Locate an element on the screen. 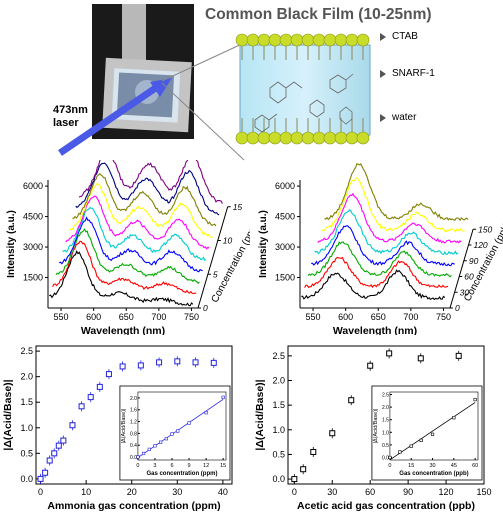 The width and height of the screenshot is (503, 519). laser-label-text: laser is located at coordinates (66, 123).